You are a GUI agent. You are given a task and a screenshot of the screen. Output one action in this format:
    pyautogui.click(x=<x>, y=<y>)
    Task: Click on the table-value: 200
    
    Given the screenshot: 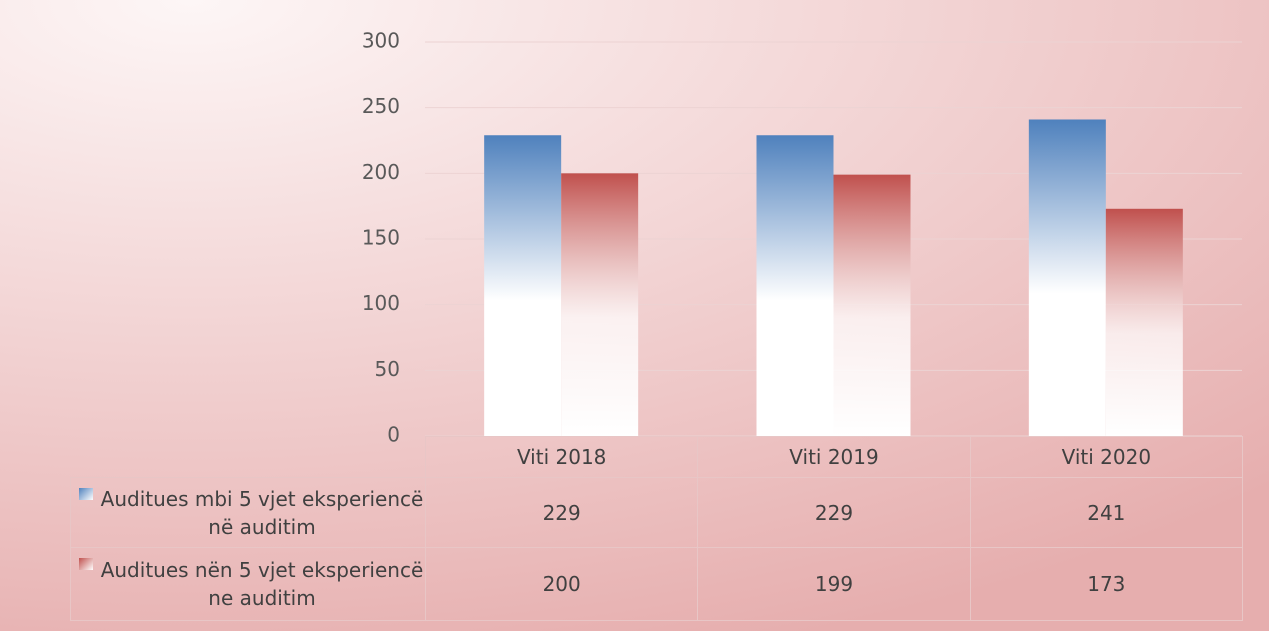 What is the action you would take?
    pyautogui.click(x=562, y=584)
    